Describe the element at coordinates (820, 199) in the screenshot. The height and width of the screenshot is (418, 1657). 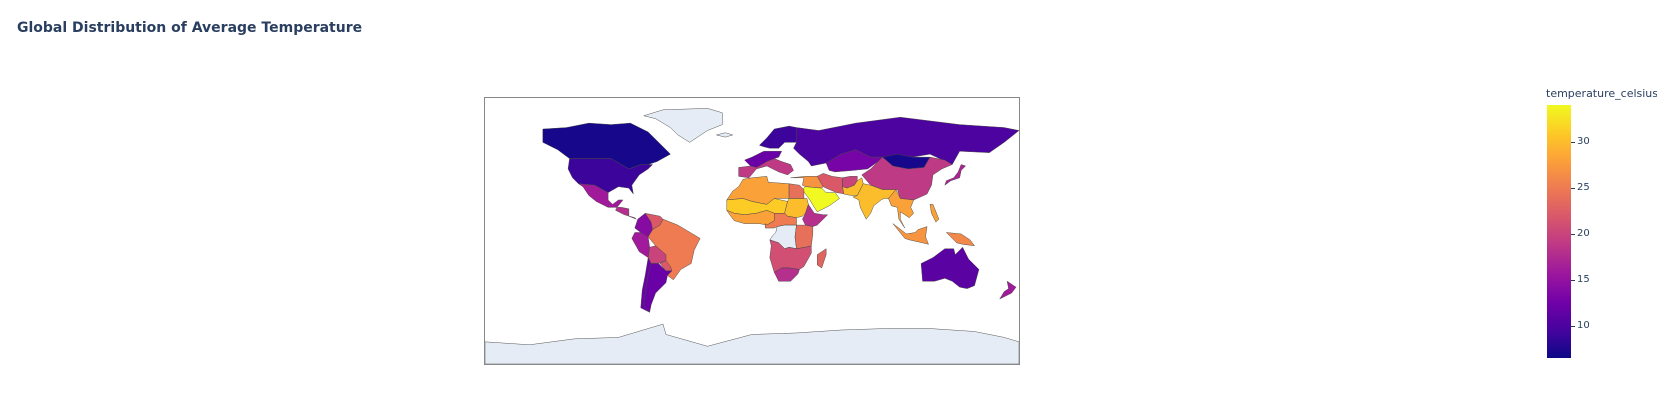
I see `region-arabian-peninsula` at that location.